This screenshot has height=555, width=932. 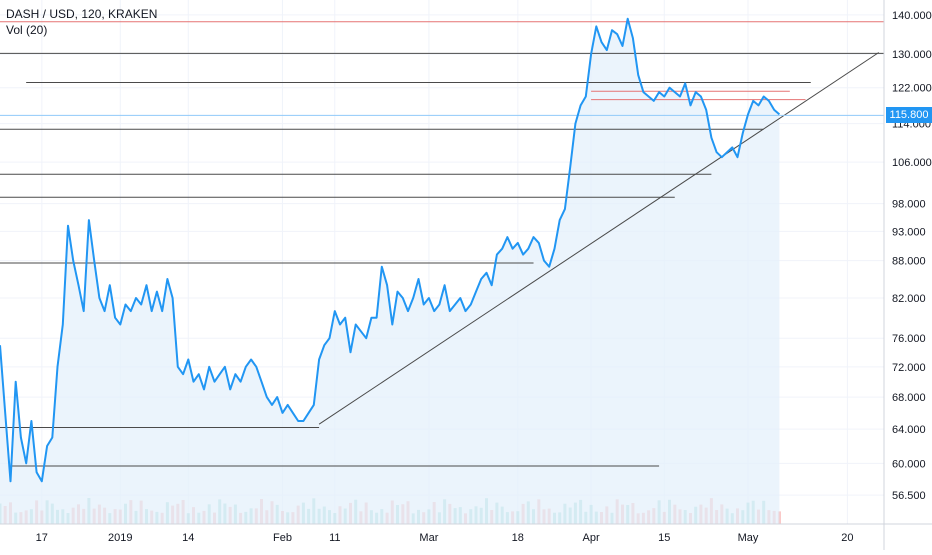 What do you see at coordinates (27, 30) in the screenshot?
I see `volume-indicator-label: Vol (20)` at bounding box center [27, 30].